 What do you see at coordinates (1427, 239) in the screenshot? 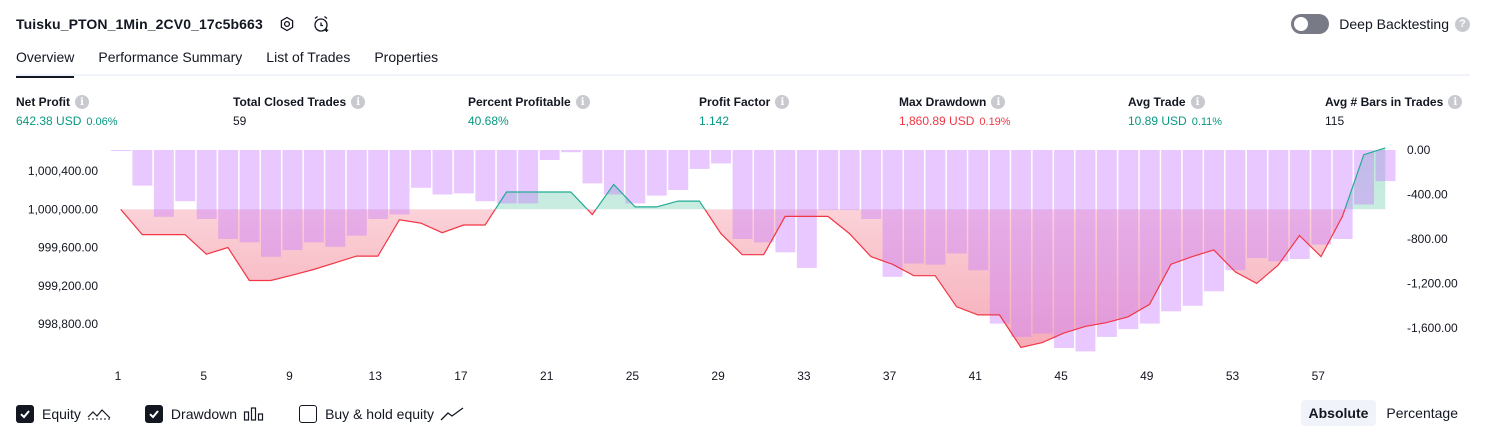
I see `right-axis-tick: -800.00` at bounding box center [1427, 239].